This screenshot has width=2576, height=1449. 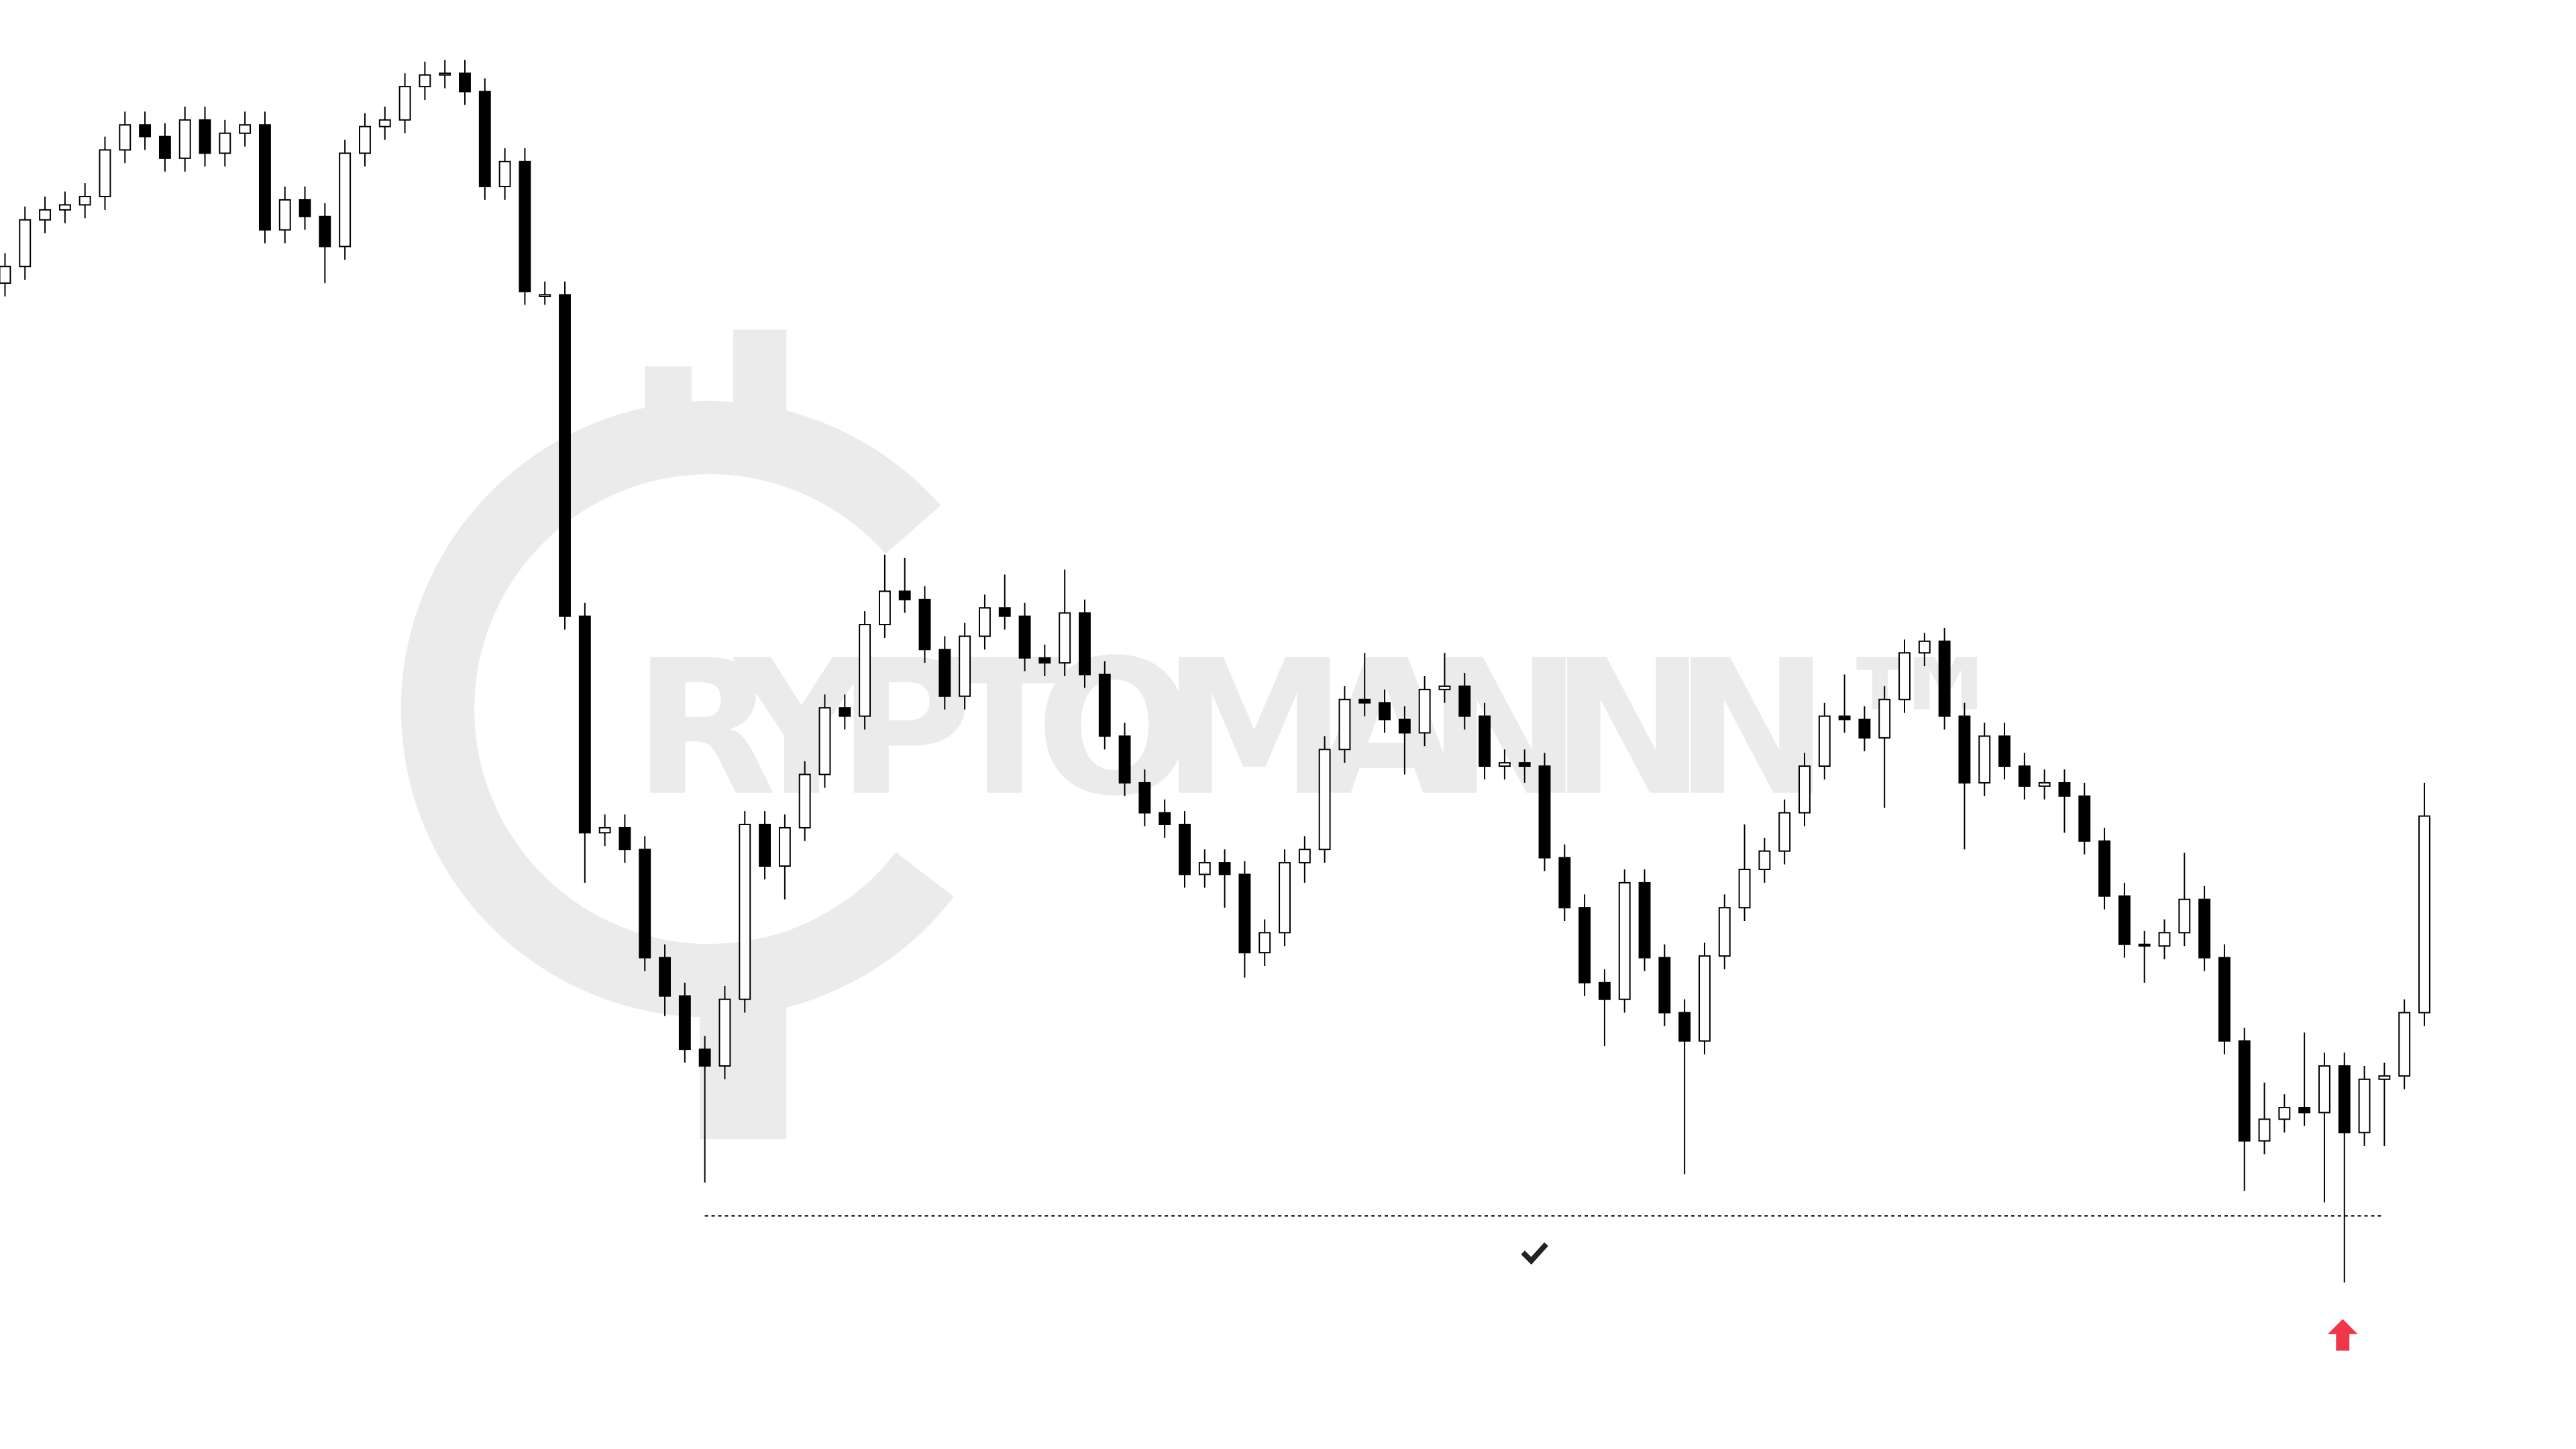 I want to click on arrow-up-icon, so click(x=2342, y=1335).